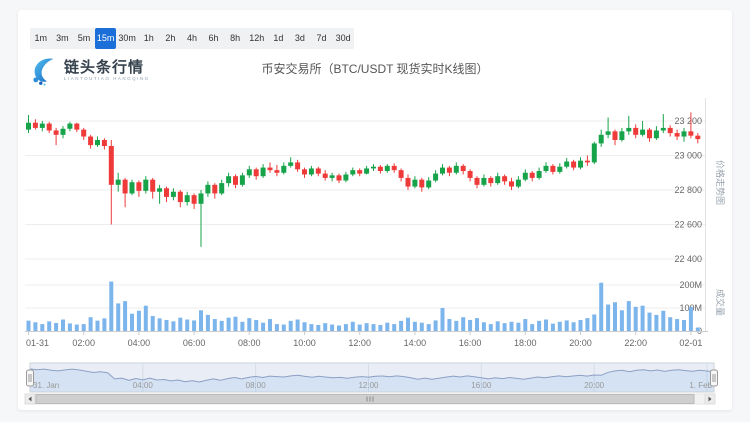 The height and width of the screenshot is (422, 750). What do you see at coordinates (235, 38) in the screenshot?
I see `timeframe-button-8h: 8h` at bounding box center [235, 38].